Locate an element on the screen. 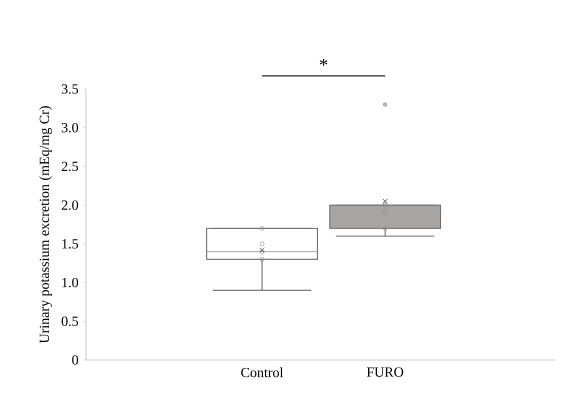 This screenshot has height=410, width=563. y-axis-title: Urinary potassium excretion (mEq/mg Cr) is located at coordinates (45, 225).